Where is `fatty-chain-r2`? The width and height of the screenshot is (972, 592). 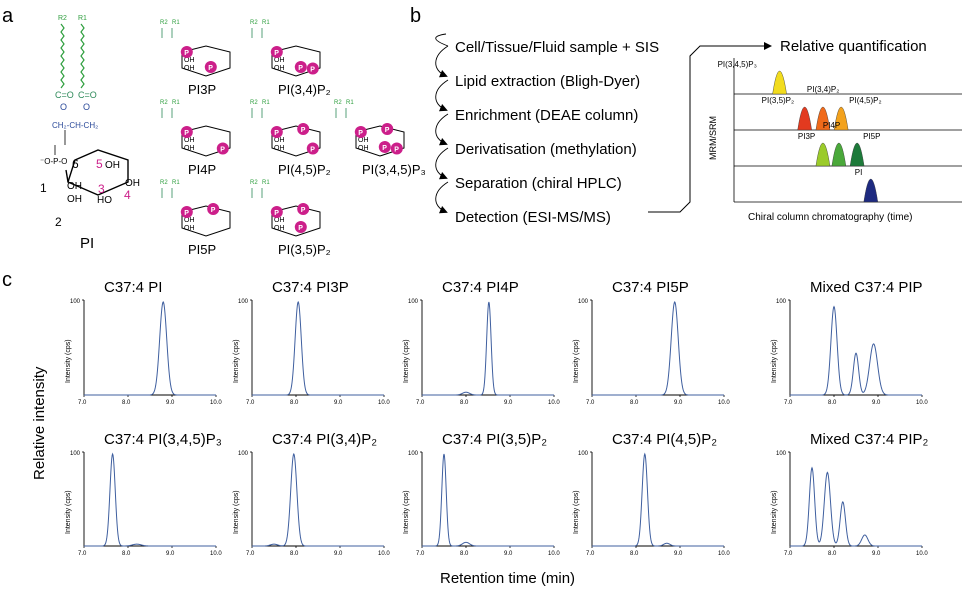 fatty-chain-r2 is located at coordinates (62, 56).